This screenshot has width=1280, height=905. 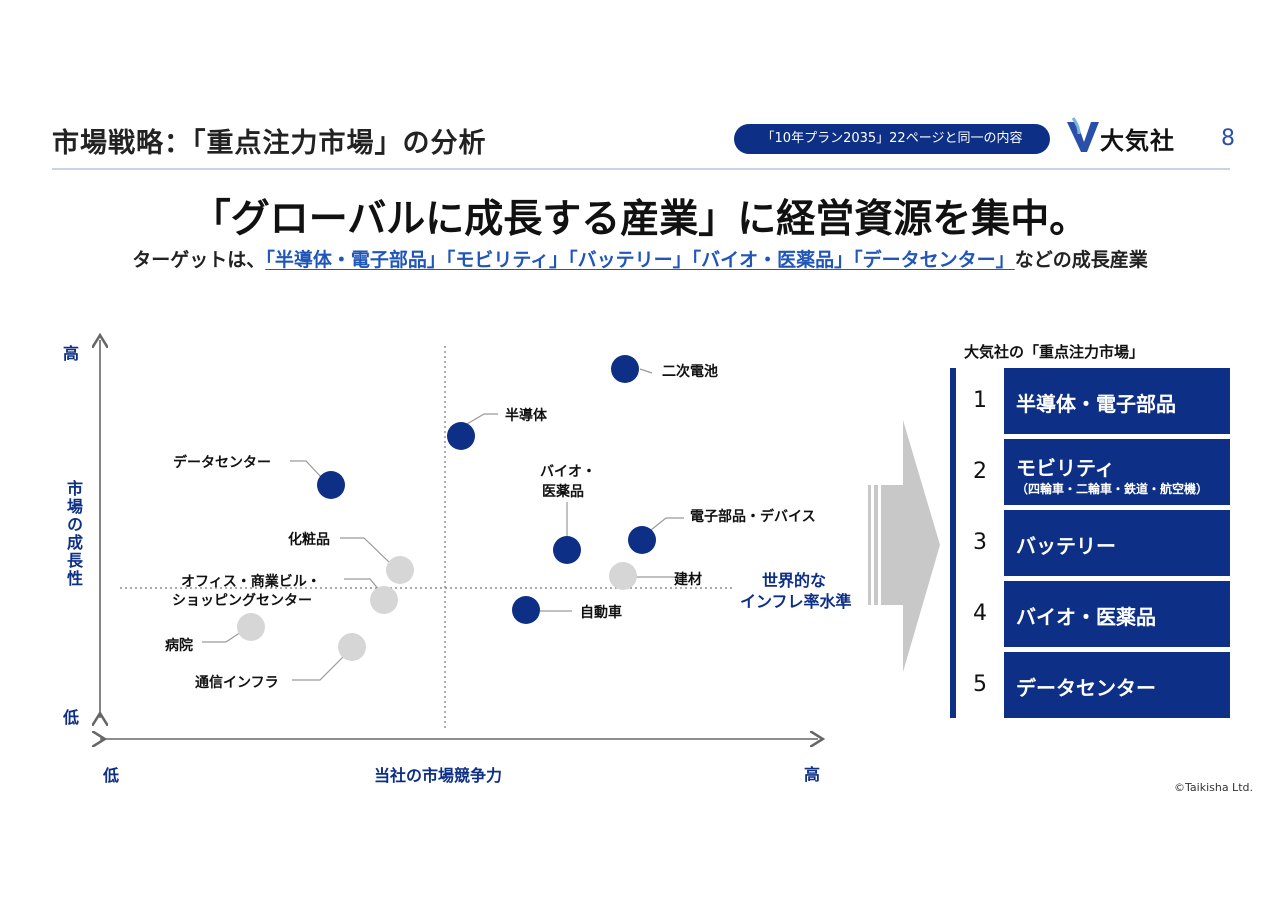 What do you see at coordinates (269, 143) in the screenshot?
I see `page-title: 市場戦略：「重点注力市場」の分析` at bounding box center [269, 143].